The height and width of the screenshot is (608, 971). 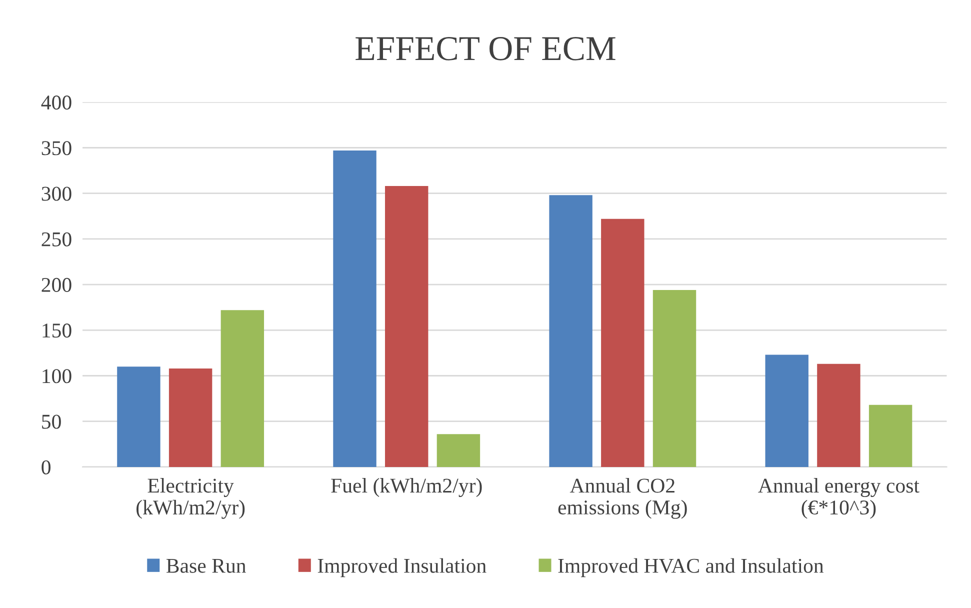 What do you see at coordinates (691, 568) in the screenshot?
I see `legend-label: Improved HVAC and Insulation` at bounding box center [691, 568].